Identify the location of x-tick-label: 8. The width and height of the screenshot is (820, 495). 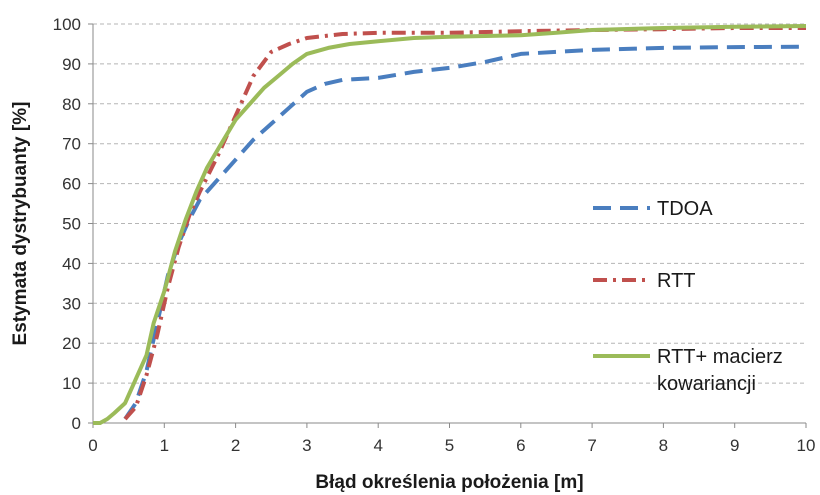
(663, 445).